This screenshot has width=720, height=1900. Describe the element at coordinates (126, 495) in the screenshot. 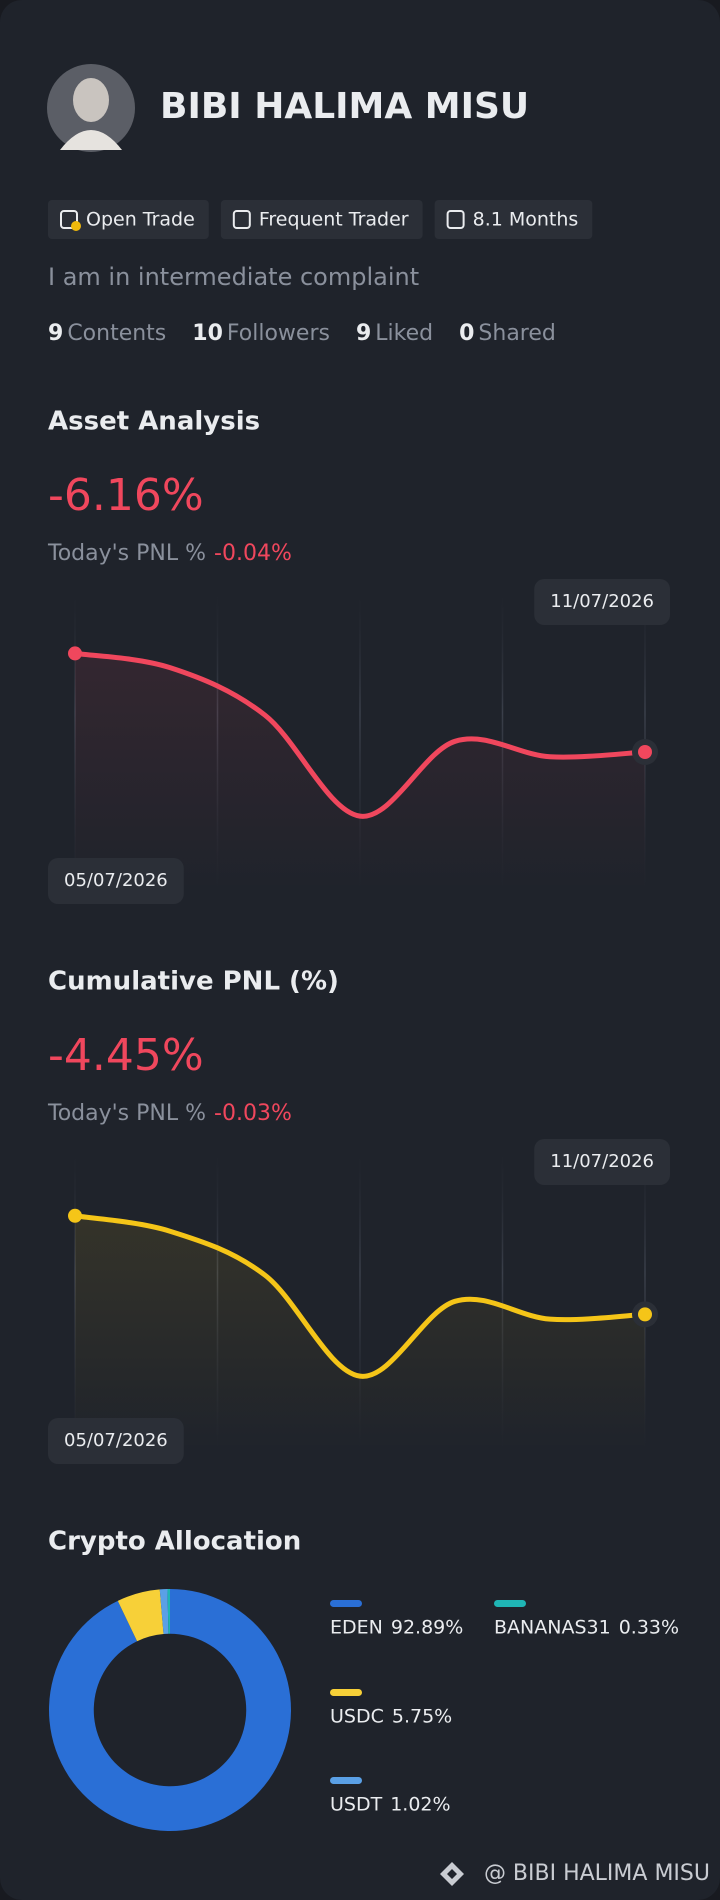

I see `headline-value: -6.16%` at that location.